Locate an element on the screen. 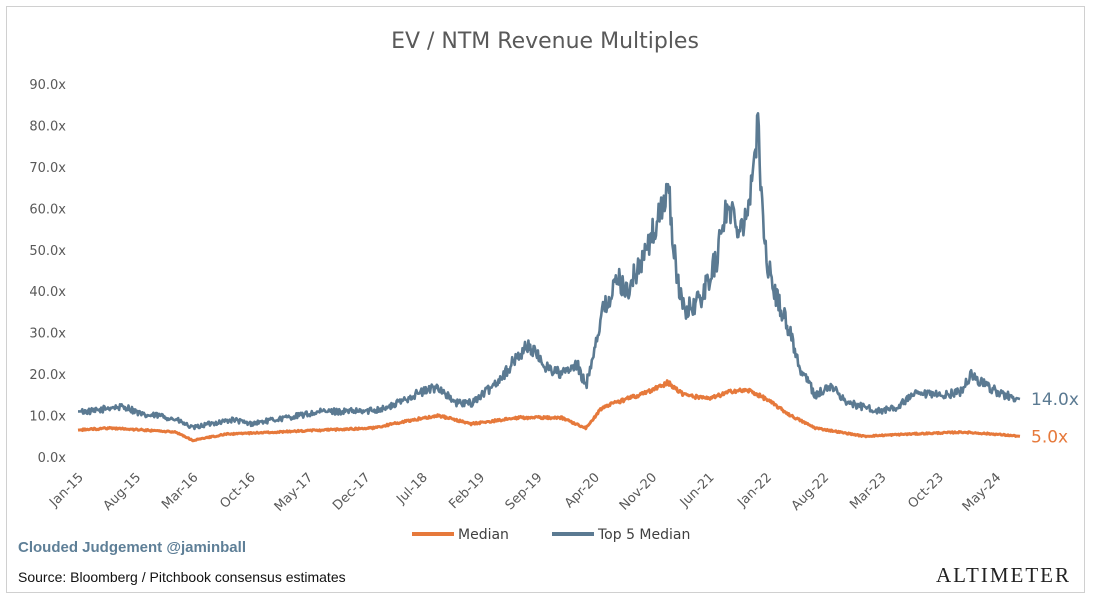 The width and height of the screenshot is (1093, 601). x-tick-label: Sep-19 is located at coordinates (524, 491).